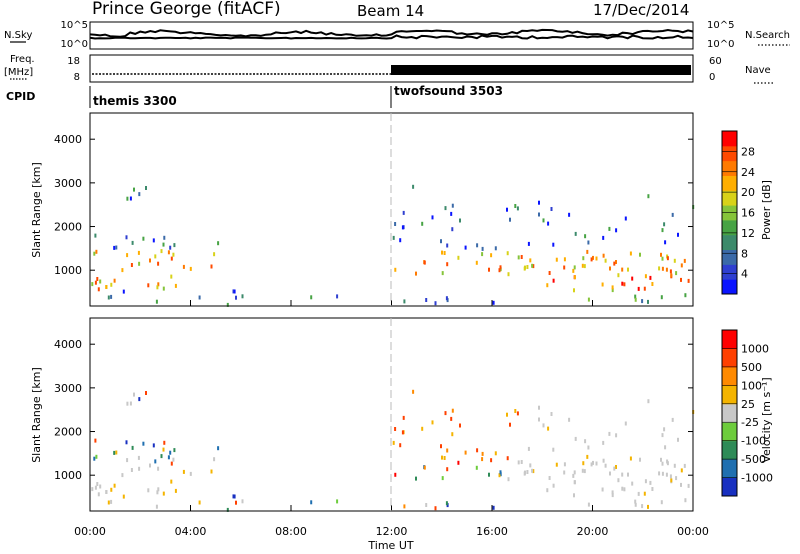  What do you see at coordinates (766, 419) in the screenshot?
I see `velocity-colorbar-label: Velocity [m s⁻¹]` at bounding box center [766, 419].